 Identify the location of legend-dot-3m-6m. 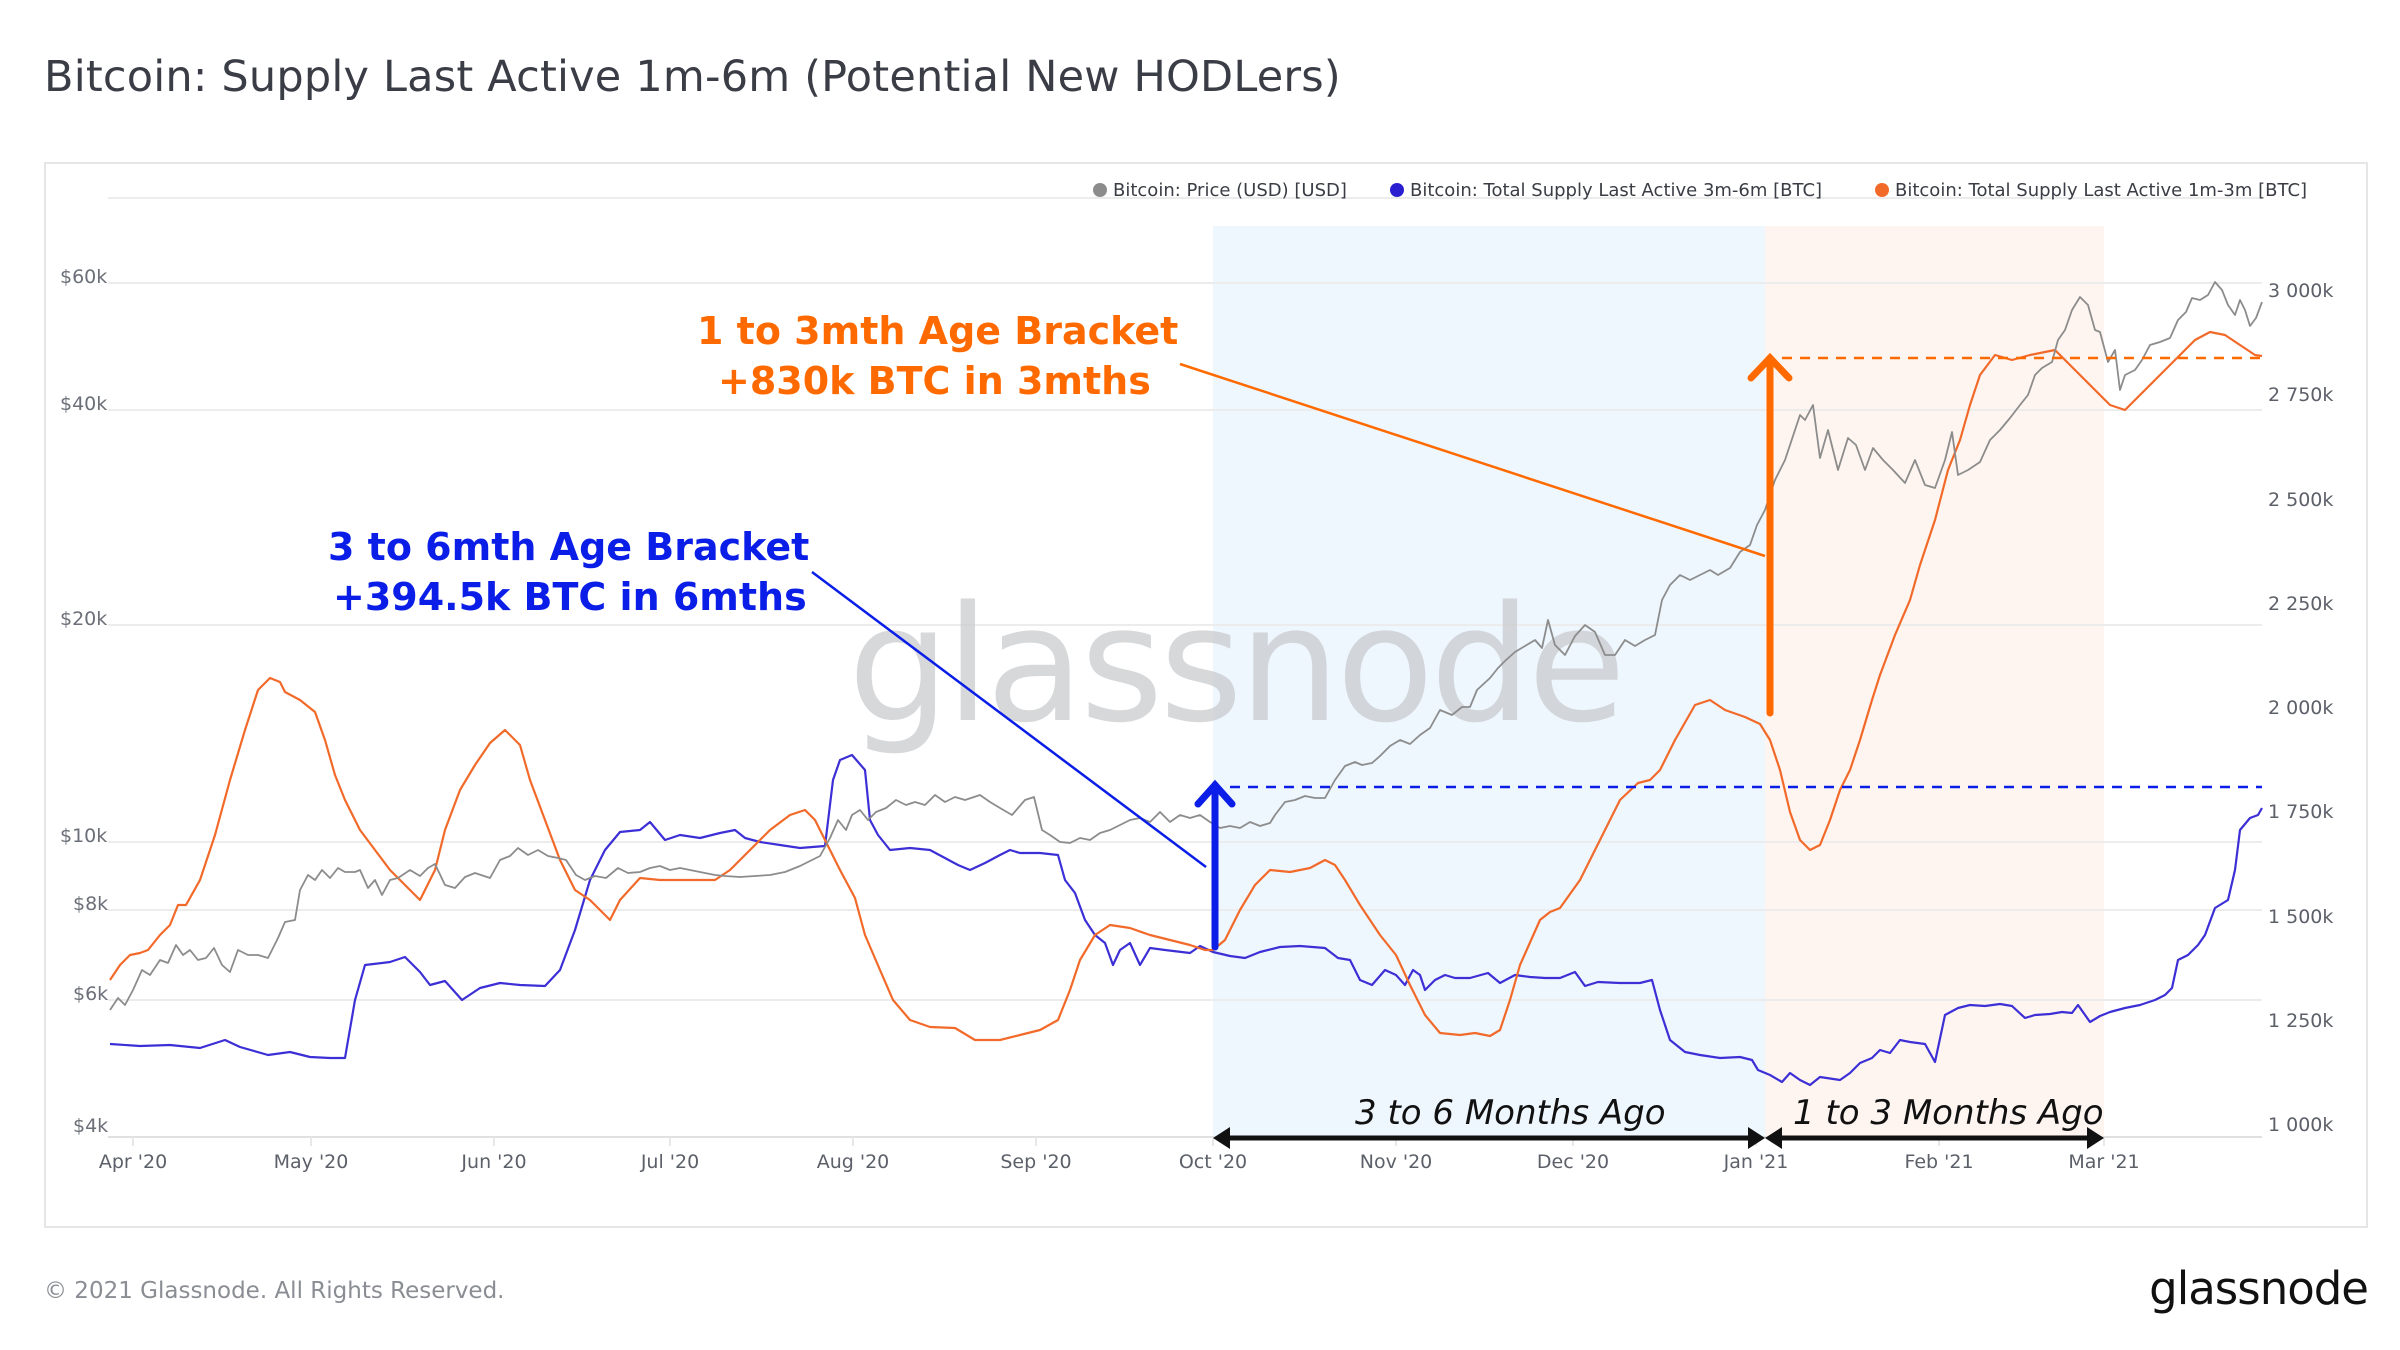
(1397, 190).